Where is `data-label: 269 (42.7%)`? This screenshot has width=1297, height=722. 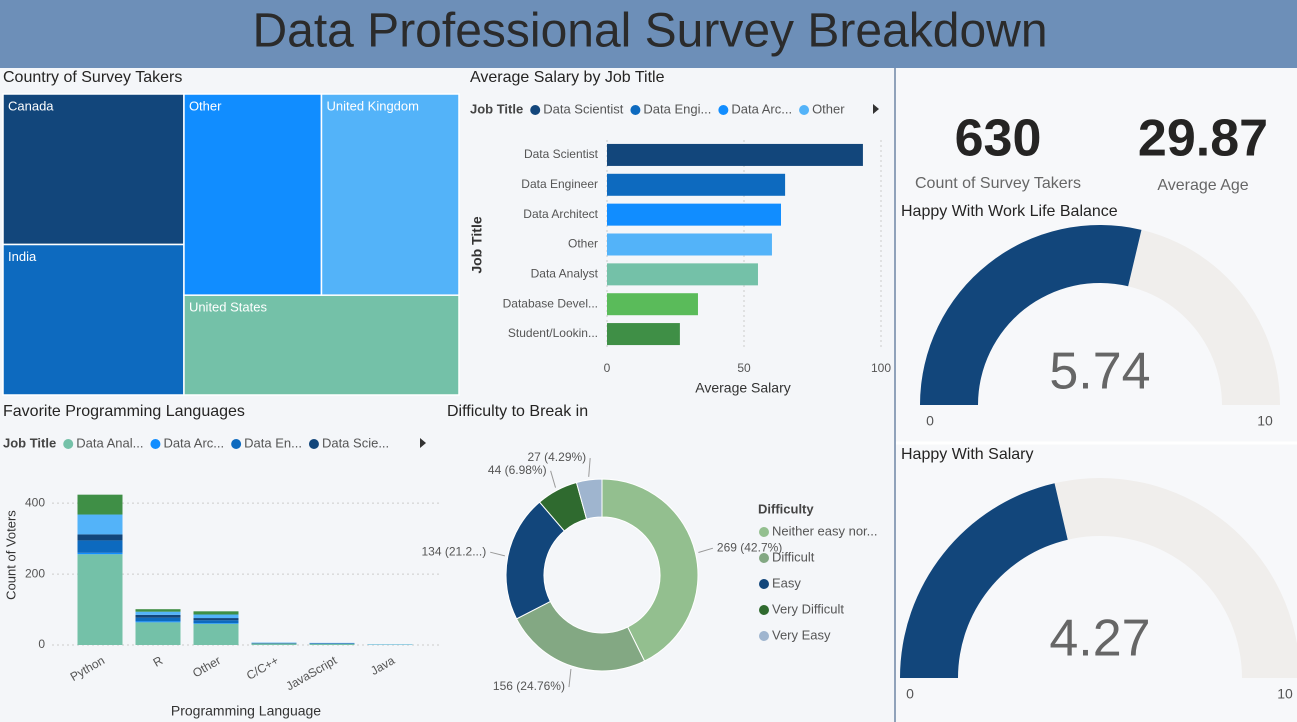 data-label: 269 (42.7%) is located at coordinates (749, 547).